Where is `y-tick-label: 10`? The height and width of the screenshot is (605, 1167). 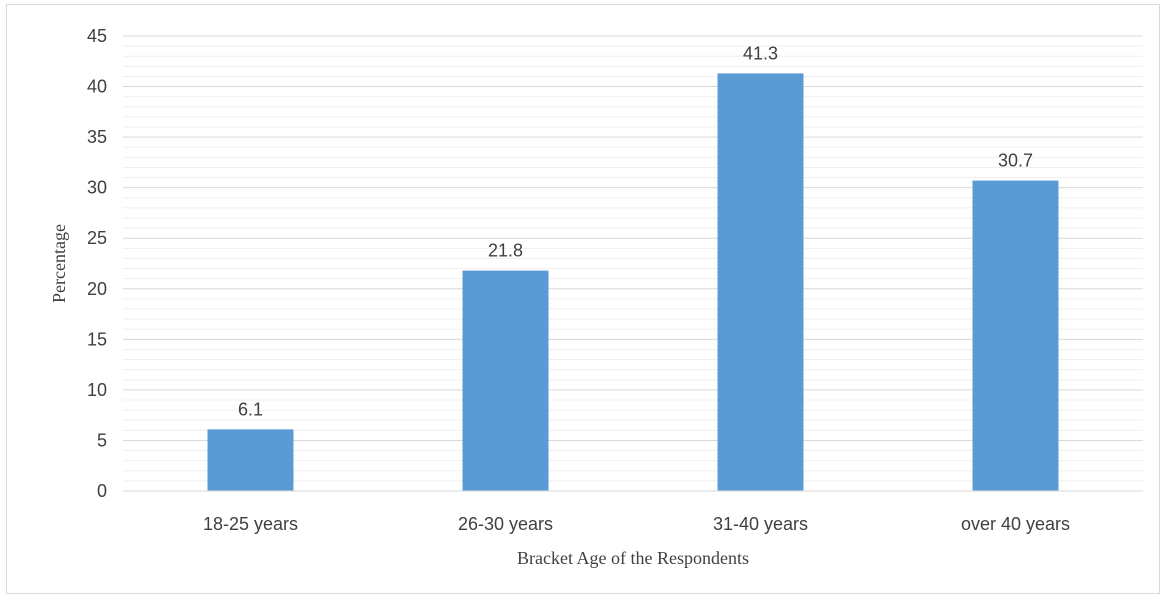 y-tick-label: 10 is located at coordinates (97, 390).